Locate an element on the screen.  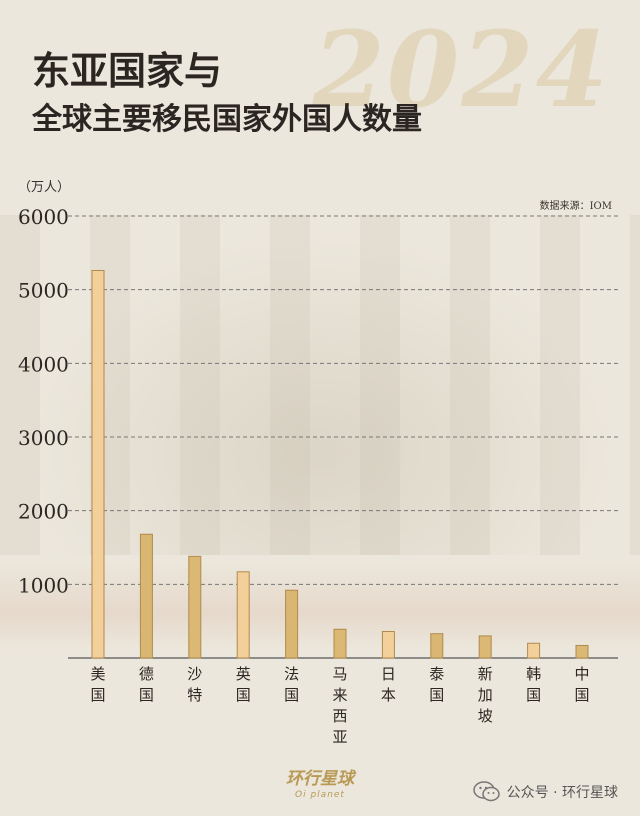
y-tick-label: 1000 is located at coordinates (43, 585).